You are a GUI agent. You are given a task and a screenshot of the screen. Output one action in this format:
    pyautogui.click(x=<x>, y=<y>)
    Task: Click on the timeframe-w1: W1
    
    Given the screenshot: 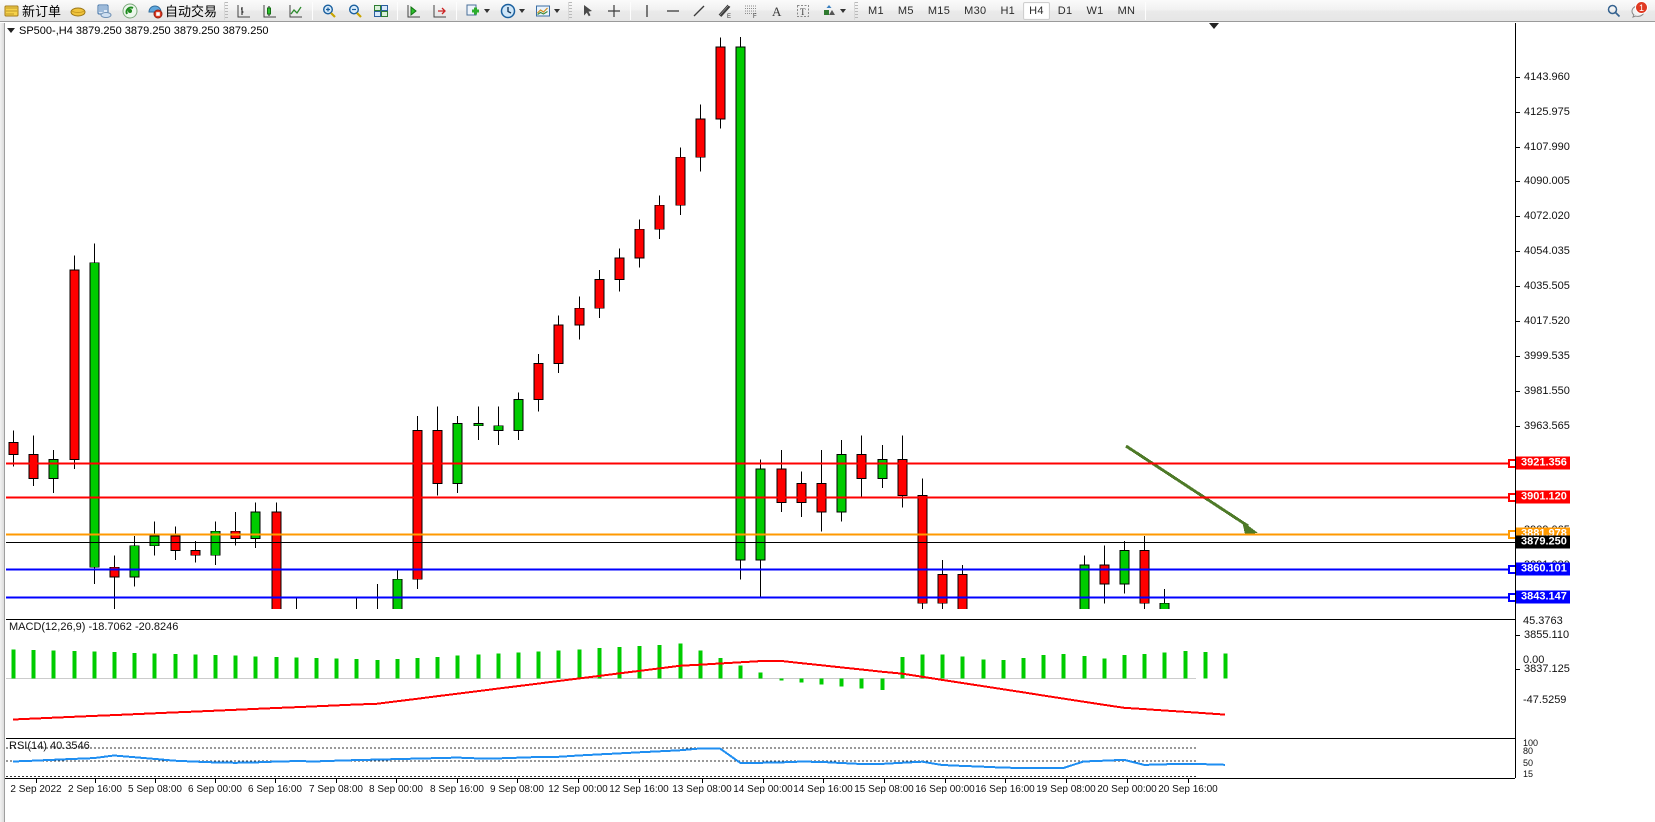 What is the action you would take?
    pyautogui.click(x=1095, y=10)
    